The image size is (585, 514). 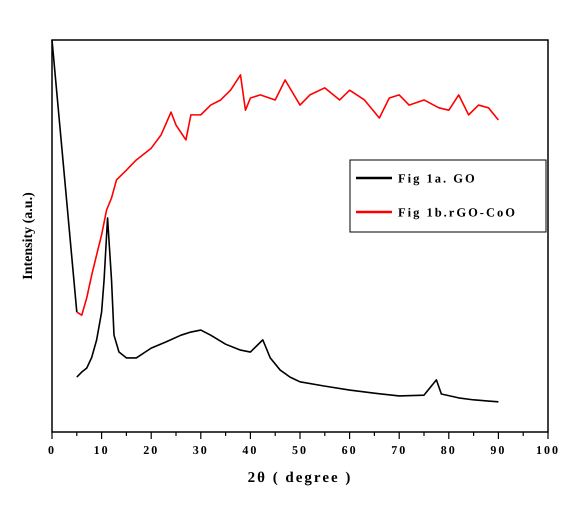 What do you see at coordinates (548, 450) in the screenshot?
I see `x-tick-label: 100` at bounding box center [548, 450].